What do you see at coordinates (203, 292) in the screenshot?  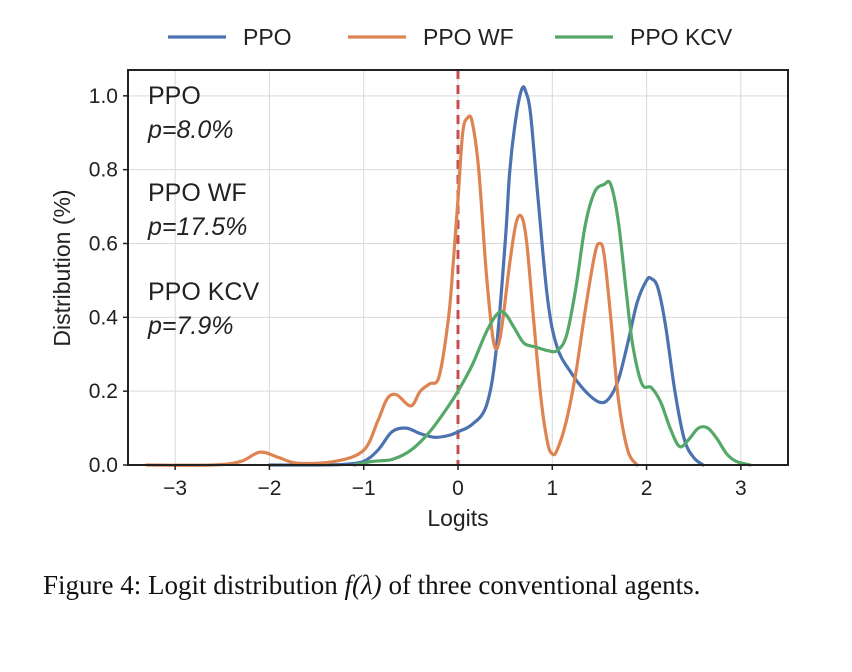 I see `annotation-ppokcv-name: PPO KCV` at bounding box center [203, 292].